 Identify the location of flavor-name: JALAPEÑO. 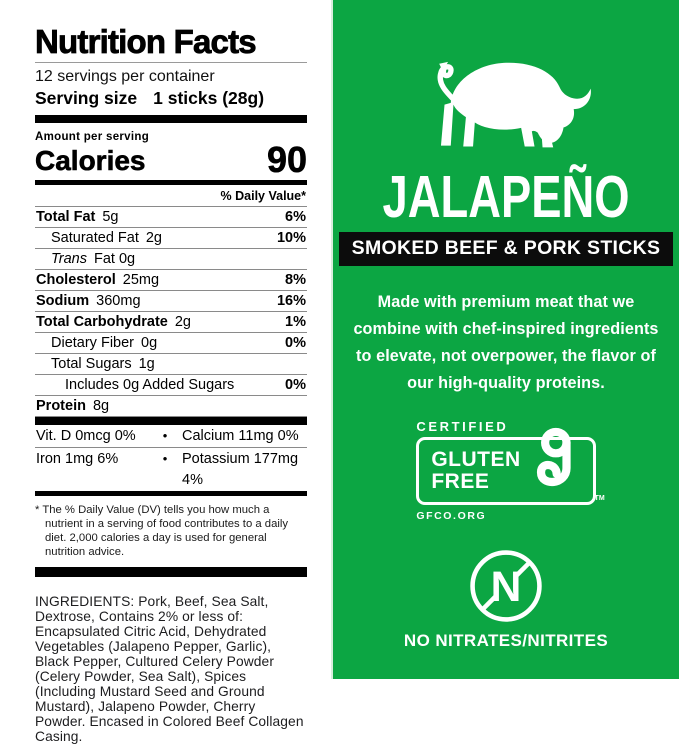
(506, 197).